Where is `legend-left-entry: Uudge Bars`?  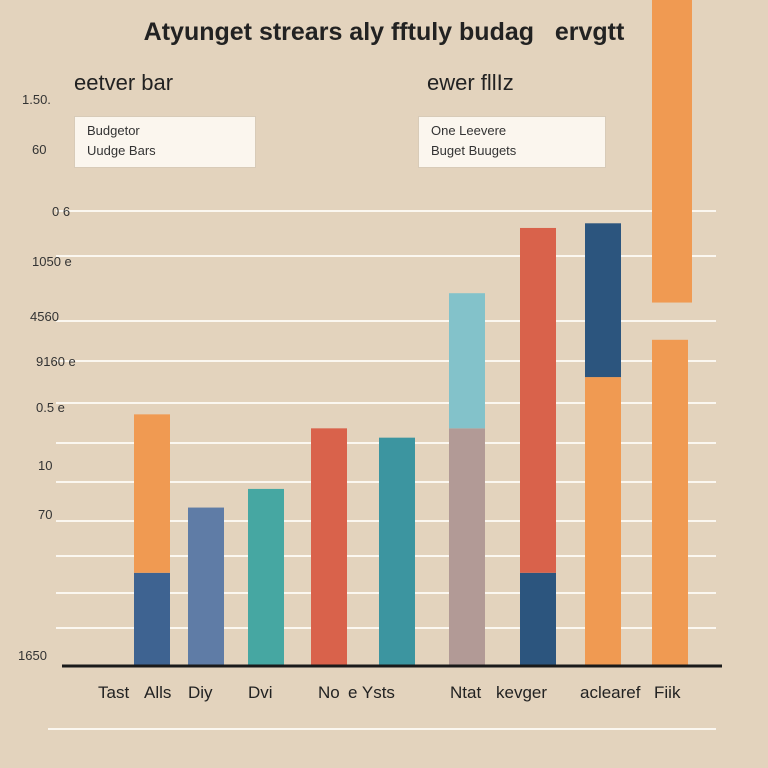 legend-left-entry: Uudge Bars is located at coordinates (121, 150).